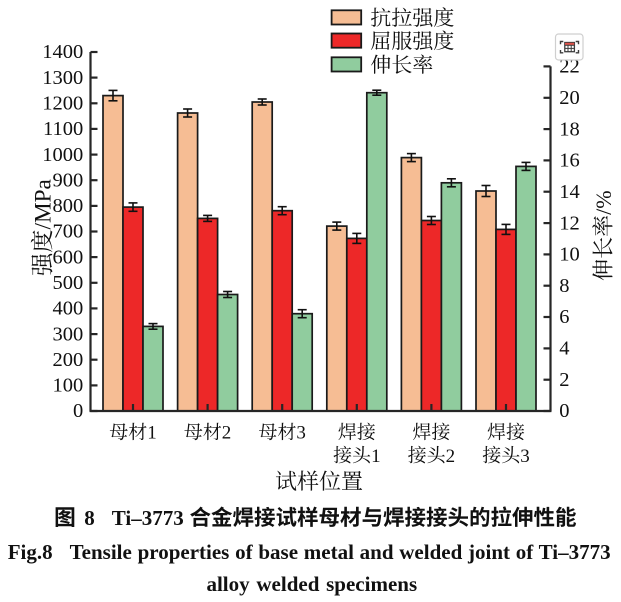 The image size is (621, 602). I want to click on svg-text: 10, so click(569, 255).